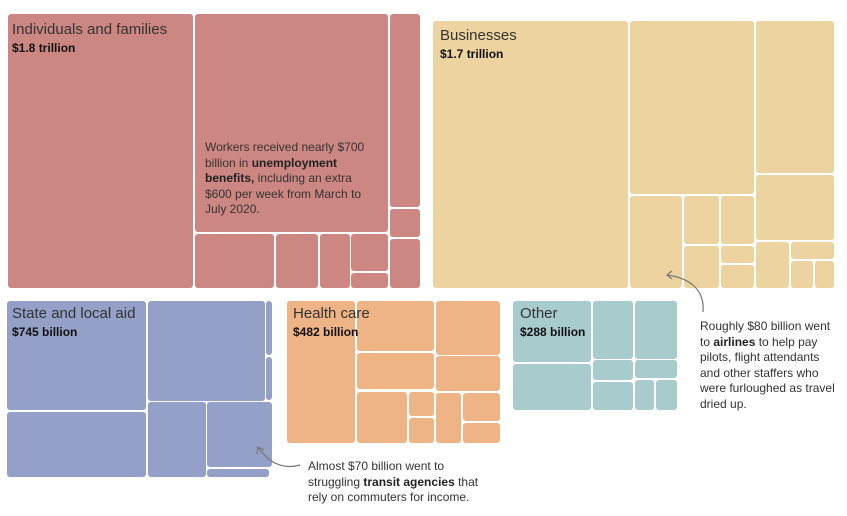 The width and height of the screenshot is (847, 516). I want to click on category-total: $1.7 trillion, so click(472, 54).